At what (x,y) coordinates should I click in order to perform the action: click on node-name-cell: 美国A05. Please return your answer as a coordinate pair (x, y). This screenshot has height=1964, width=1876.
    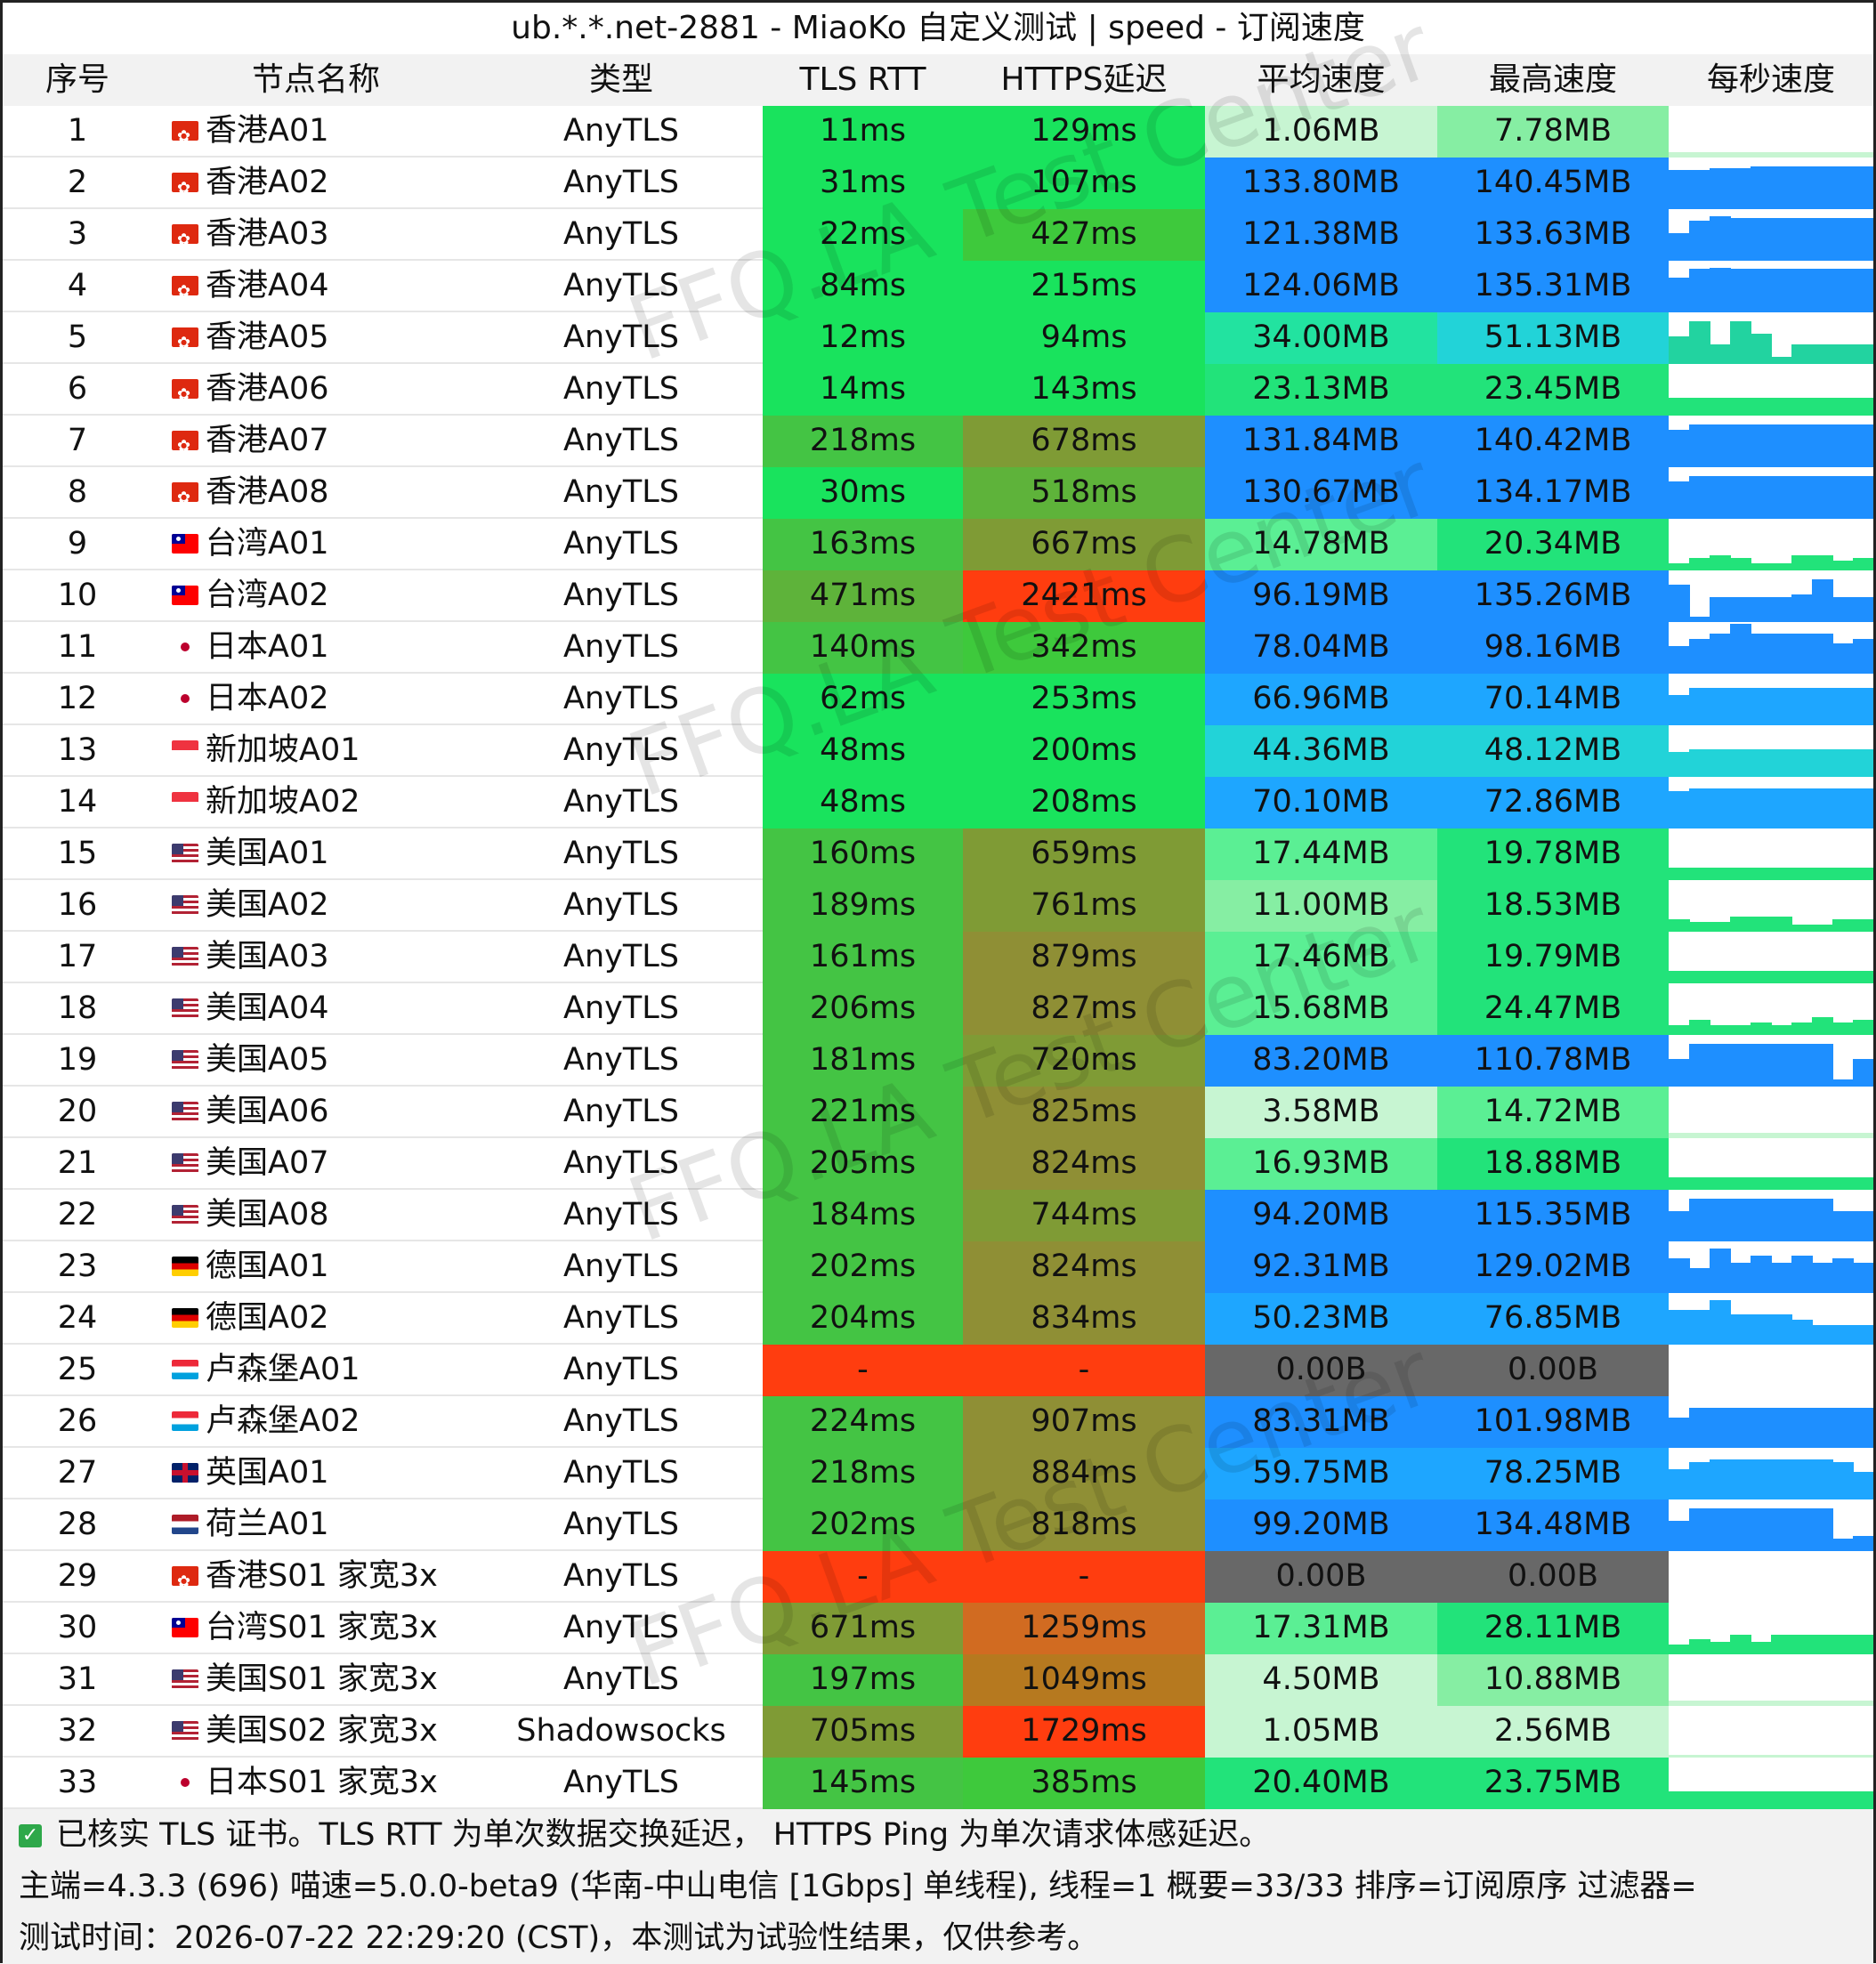
    Looking at the image, I should click on (316, 1061).